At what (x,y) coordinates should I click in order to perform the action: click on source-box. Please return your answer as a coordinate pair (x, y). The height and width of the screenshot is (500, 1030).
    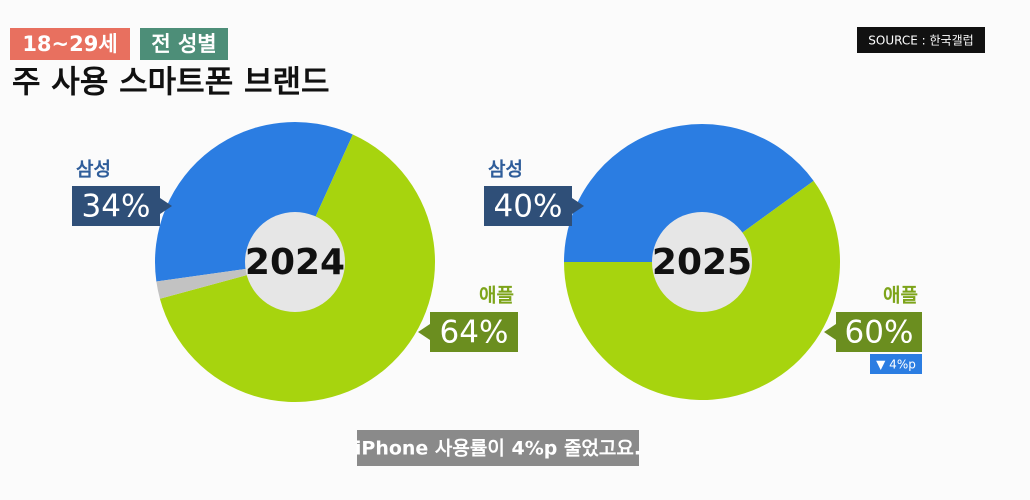
    Looking at the image, I should click on (921, 40).